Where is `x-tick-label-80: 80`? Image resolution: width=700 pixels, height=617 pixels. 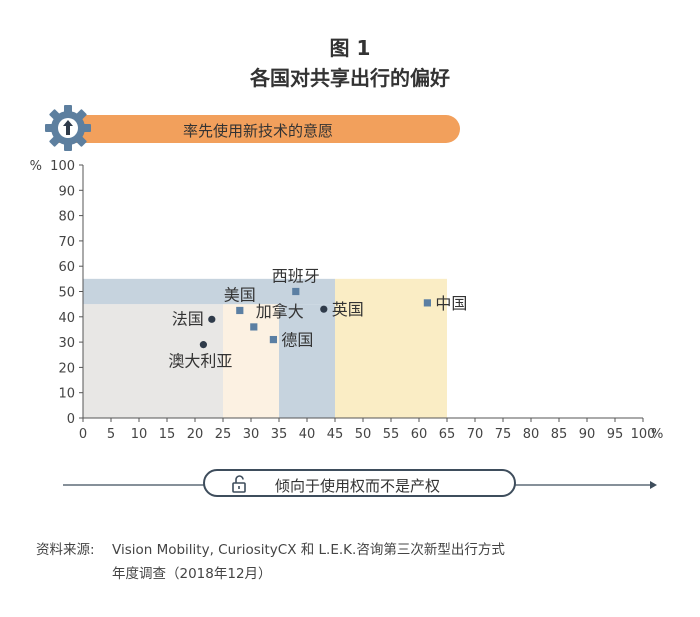 x-tick-label-80: 80 is located at coordinates (531, 434).